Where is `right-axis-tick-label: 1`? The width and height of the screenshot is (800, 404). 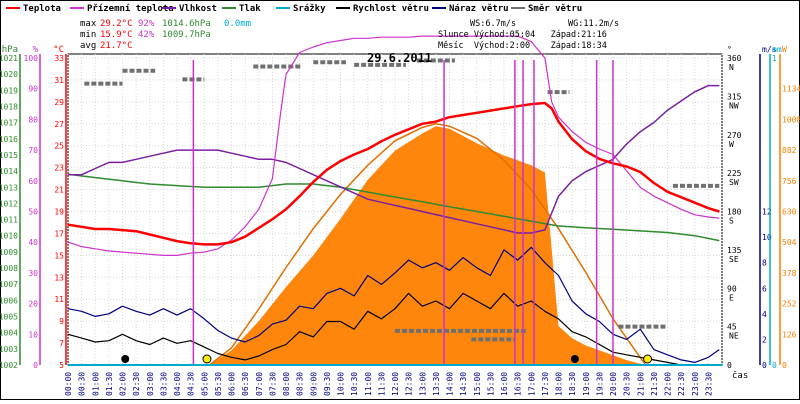 right-axis-tick-label: 1 is located at coordinates (774, 58).